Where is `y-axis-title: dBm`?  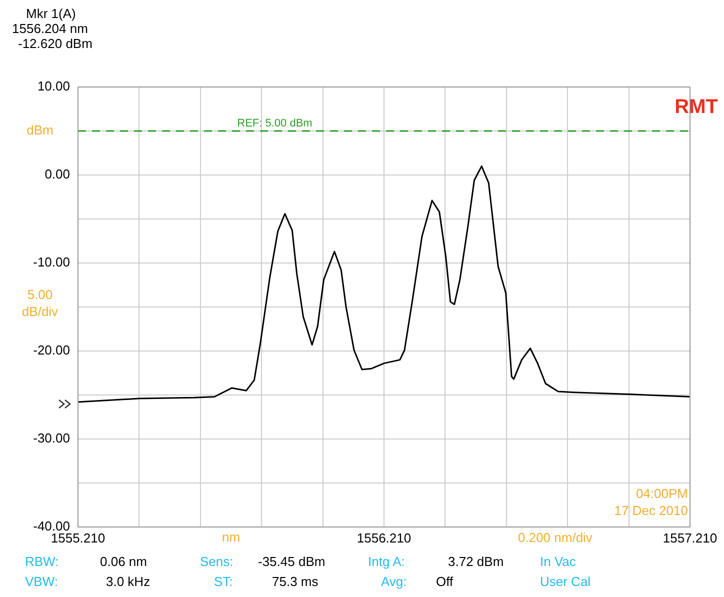 y-axis-title: dBm is located at coordinates (40, 130).